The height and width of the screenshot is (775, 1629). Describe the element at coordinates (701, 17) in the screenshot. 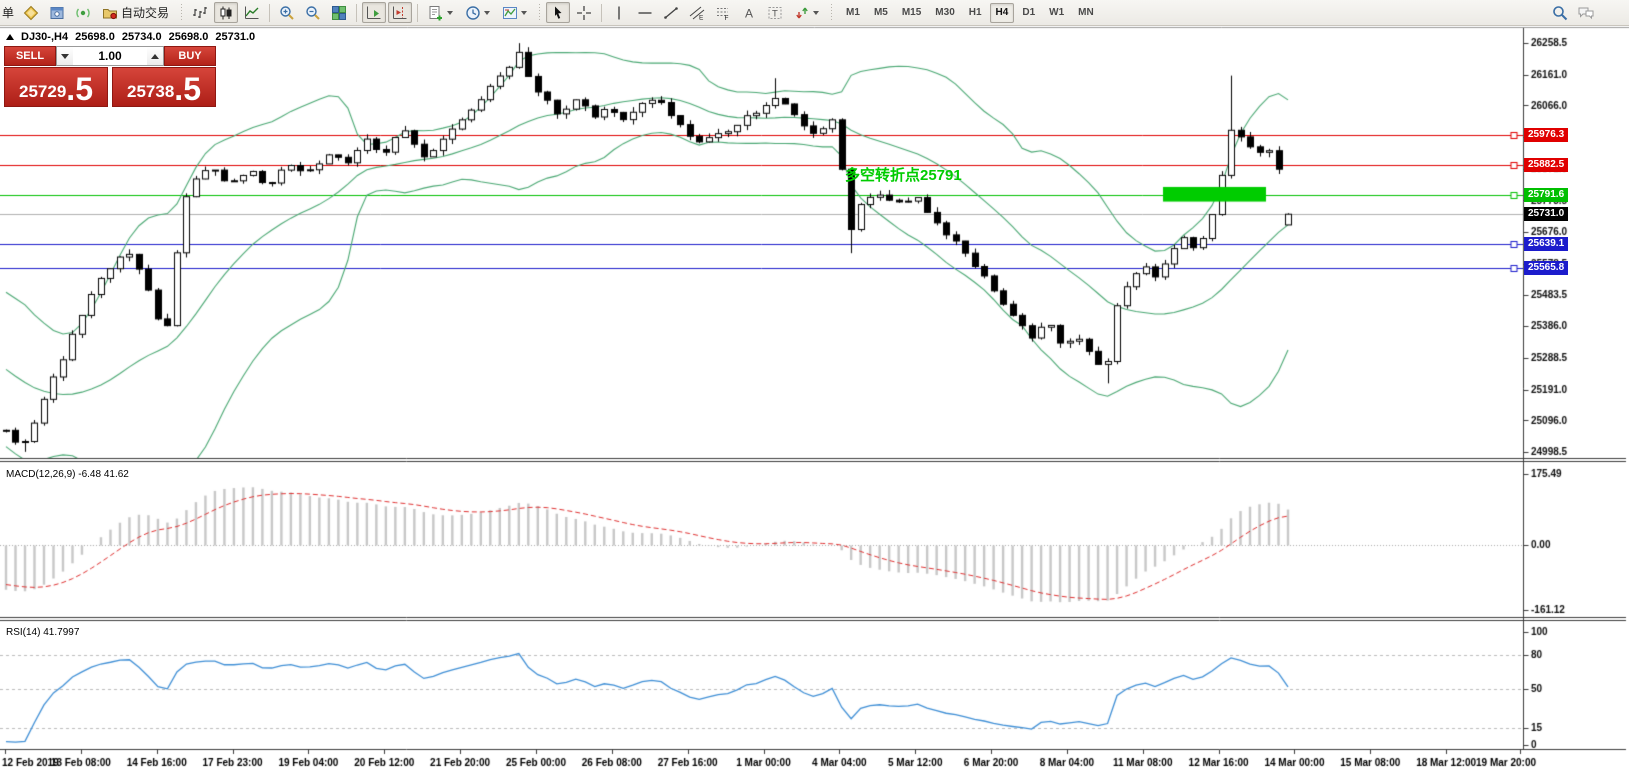

I see `svg-text: E` at that location.